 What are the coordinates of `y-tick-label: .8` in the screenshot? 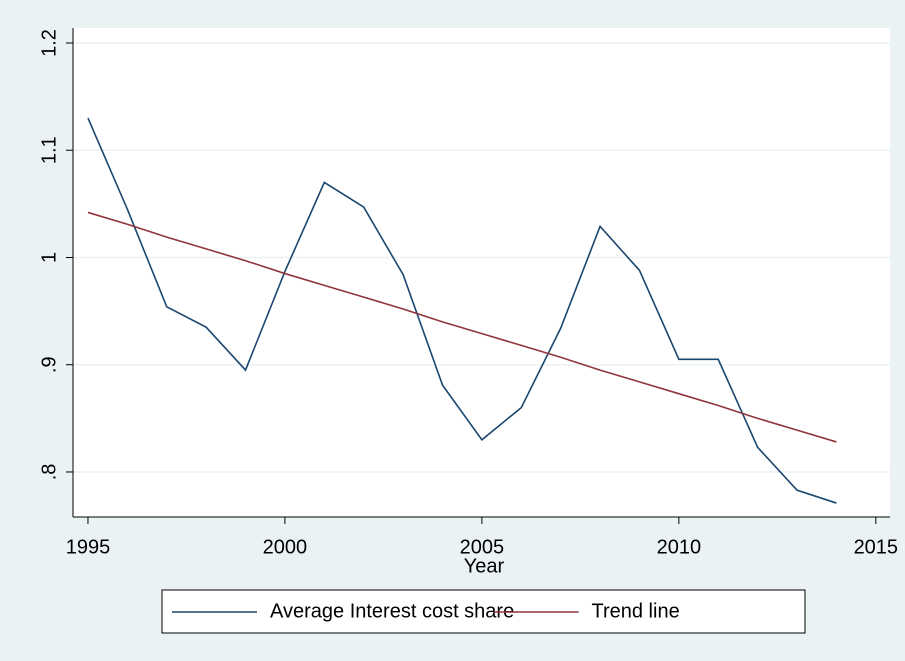 It's located at (49, 472).